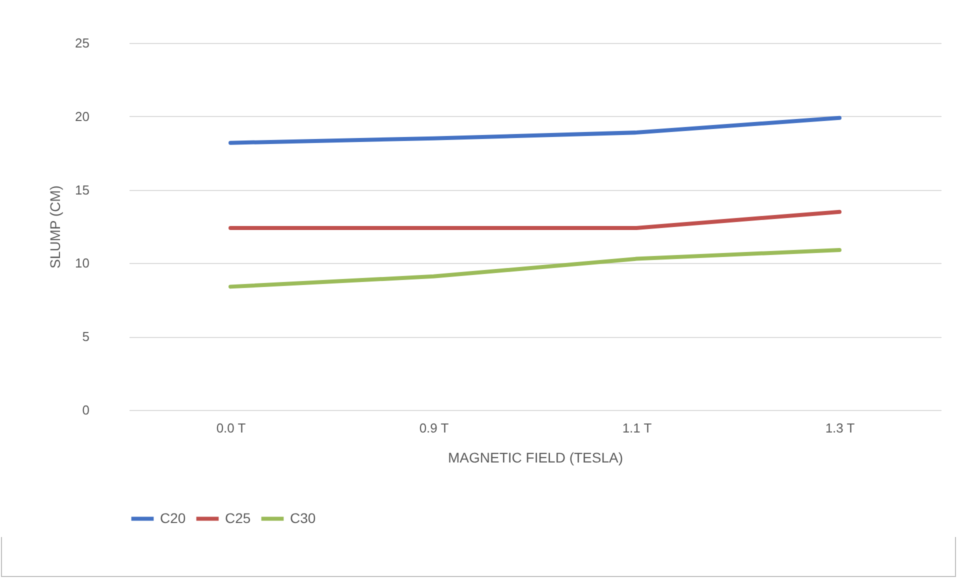 The image size is (959, 580). I want to click on x-tick-label: 1.3 T, so click(840, 428).